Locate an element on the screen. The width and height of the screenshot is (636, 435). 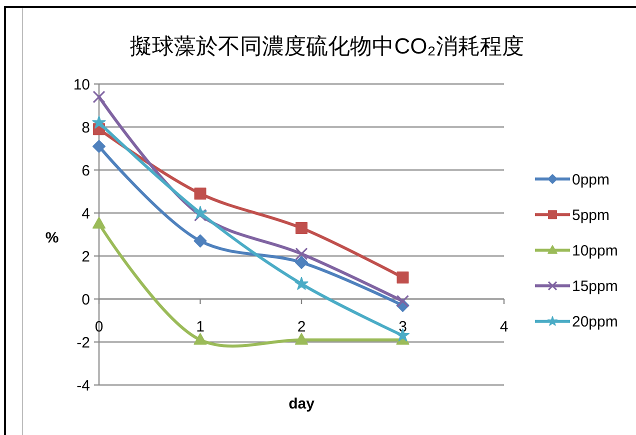
y-tick-label: -2 is located at coordinates (83, 343).